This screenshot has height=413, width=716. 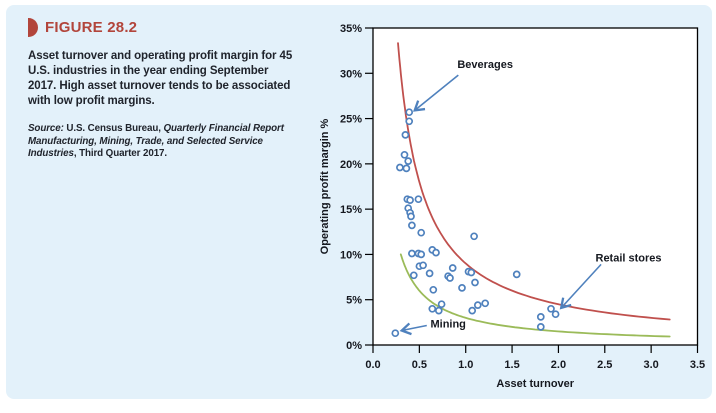 What do you see at coordinates (650, 365) in the screenshot?
I see `x-tick-label: 3.0` at bounding box center [650, 365].